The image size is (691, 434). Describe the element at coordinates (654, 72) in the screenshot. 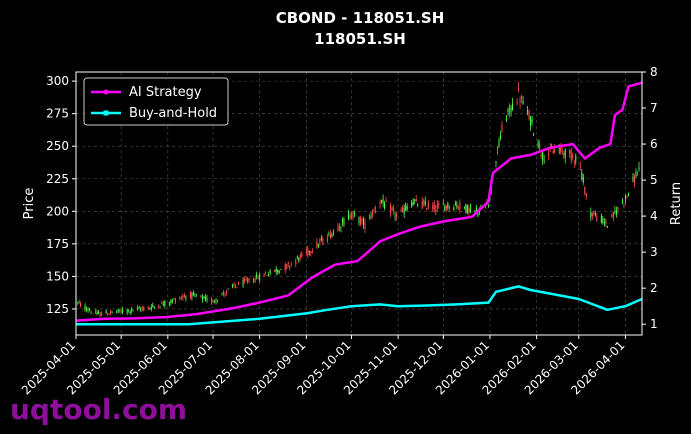

I see `y2-tick-label: 8` at that location.